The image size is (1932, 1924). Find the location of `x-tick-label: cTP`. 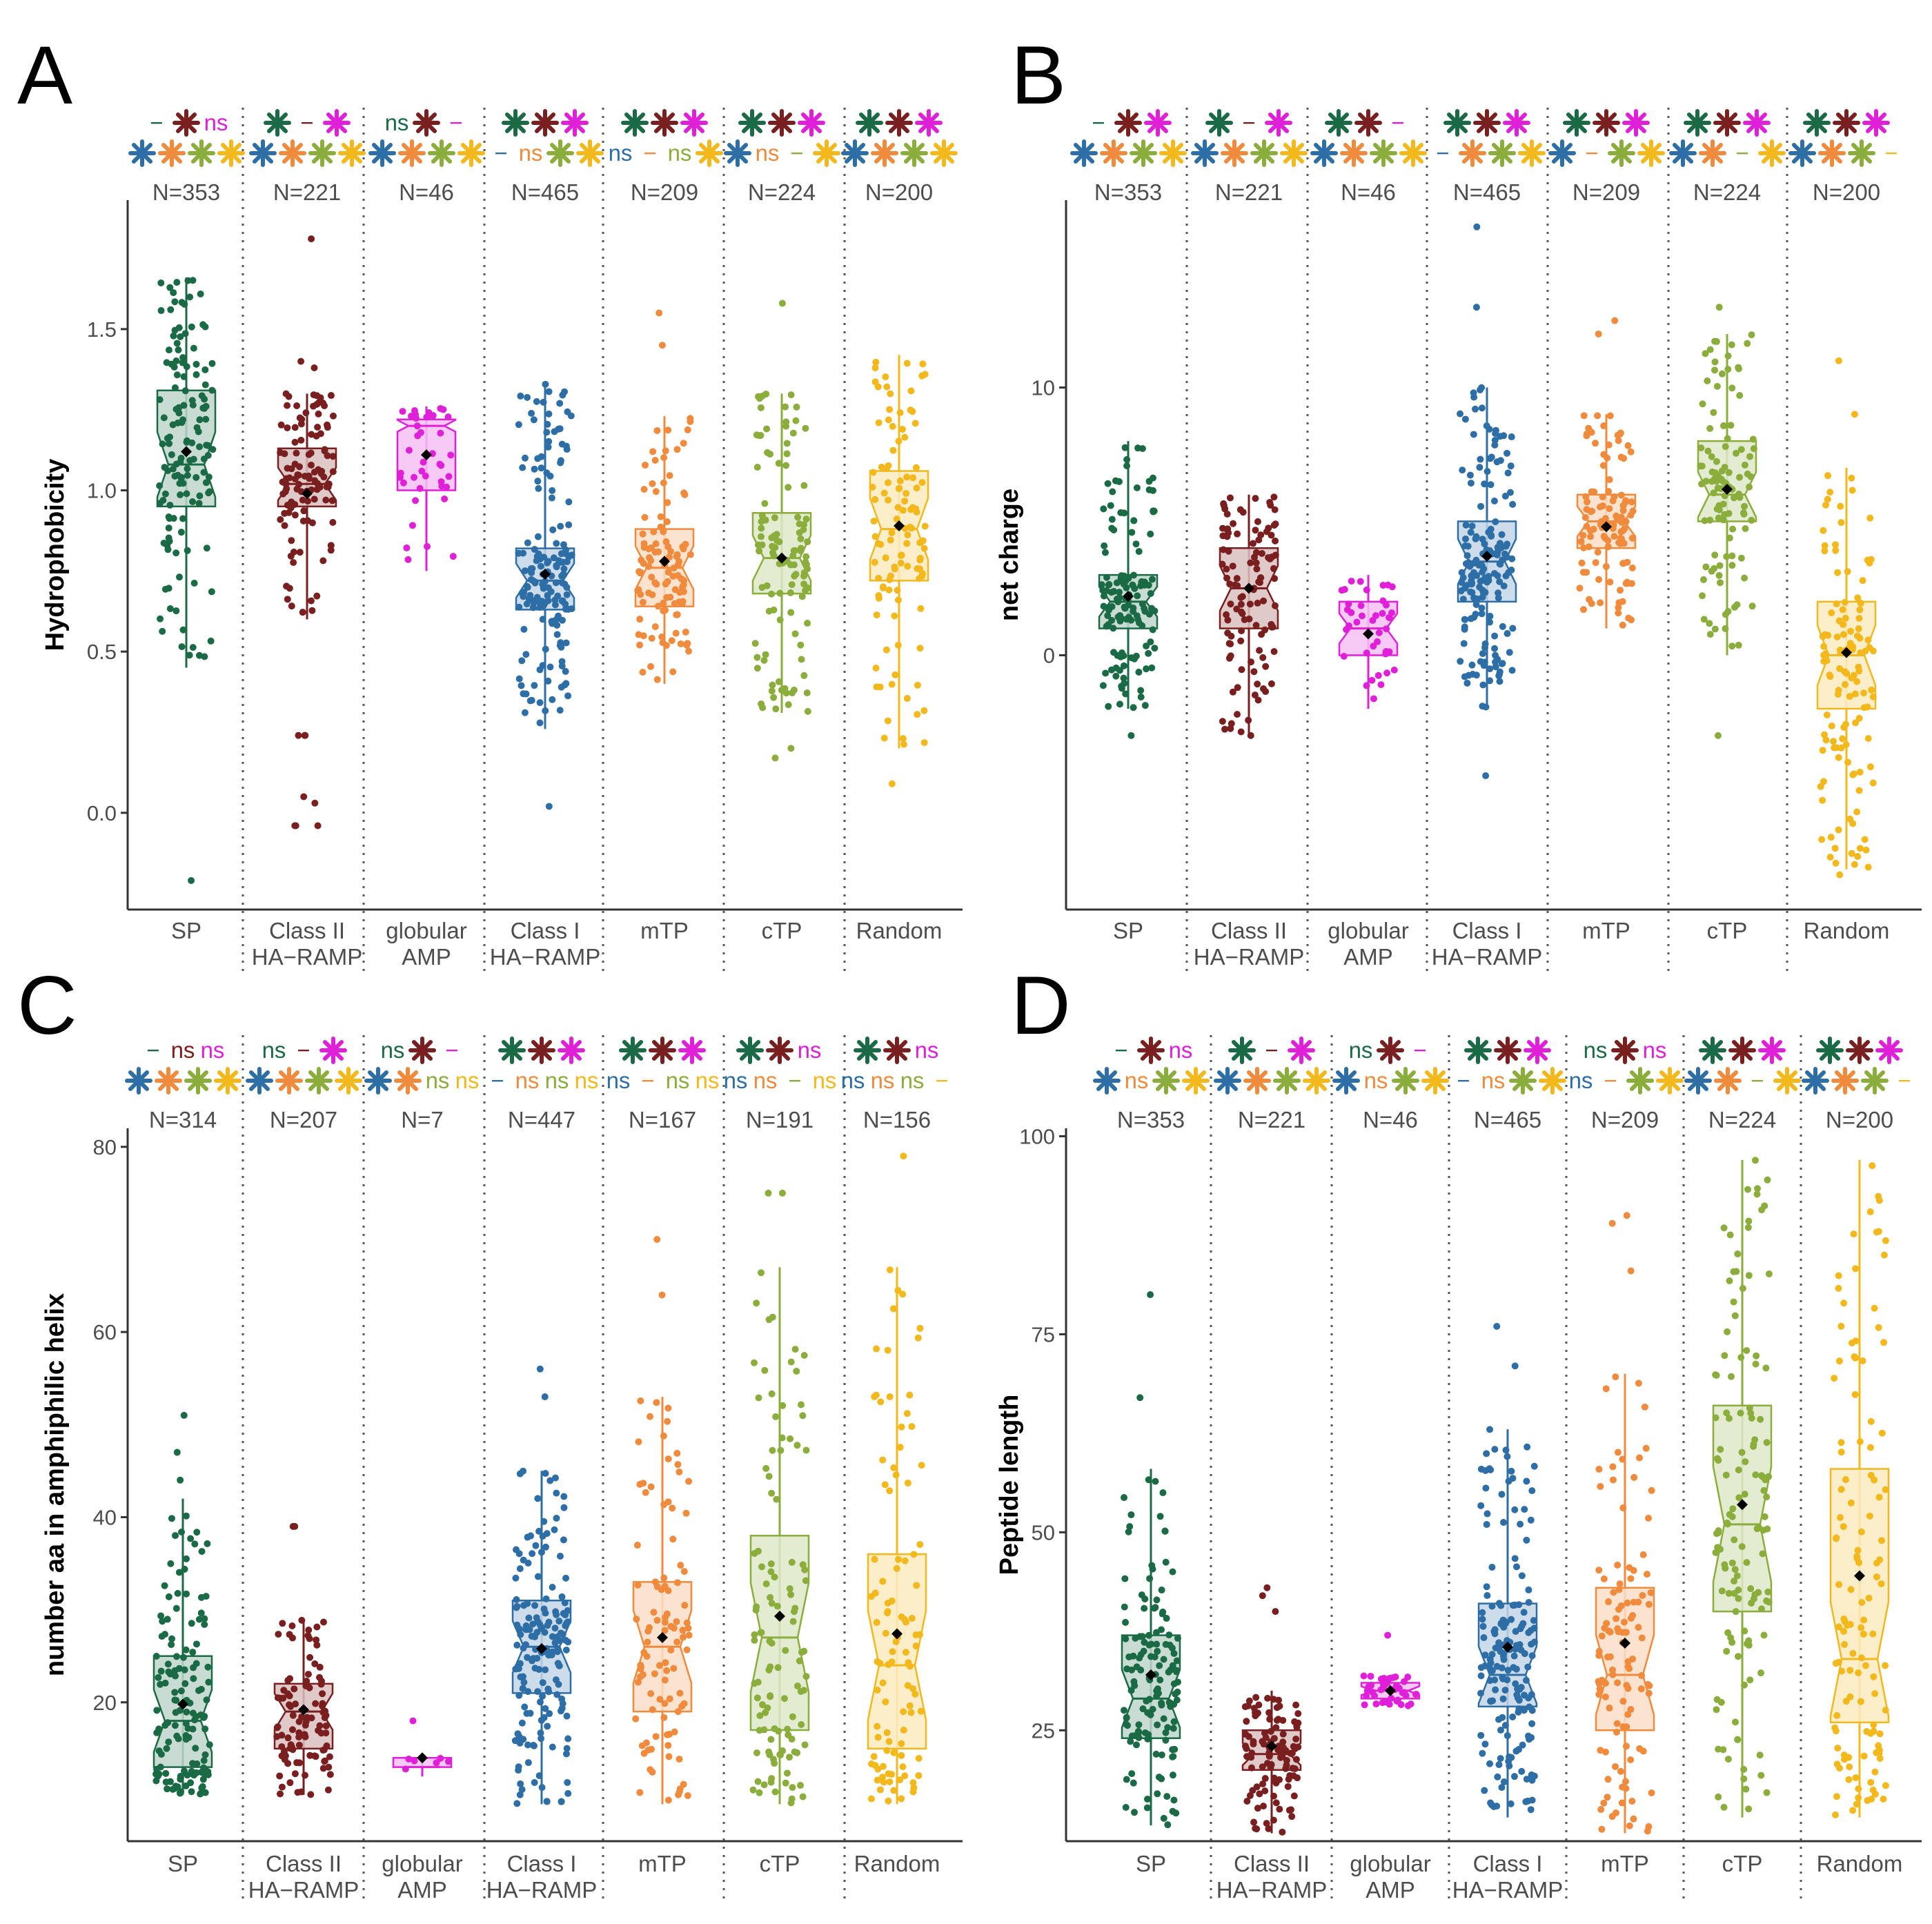

x-tick-label: cTP is located at coordinates (1727, 930).